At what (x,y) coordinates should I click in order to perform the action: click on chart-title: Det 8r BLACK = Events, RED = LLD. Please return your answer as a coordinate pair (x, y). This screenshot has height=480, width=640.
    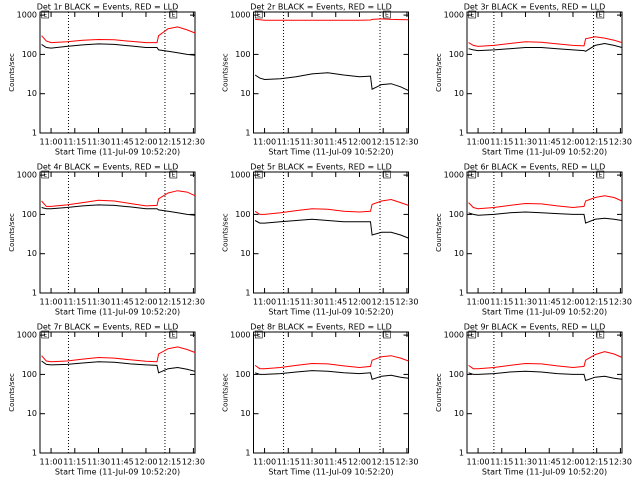
    Looking at the image, I should click on (321, 327).